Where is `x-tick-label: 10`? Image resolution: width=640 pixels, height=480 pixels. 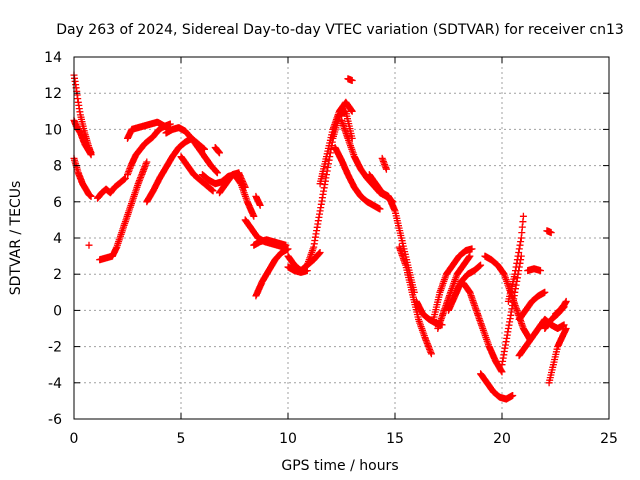
x-tick-label: 10 is located at coordinates (288, 439).